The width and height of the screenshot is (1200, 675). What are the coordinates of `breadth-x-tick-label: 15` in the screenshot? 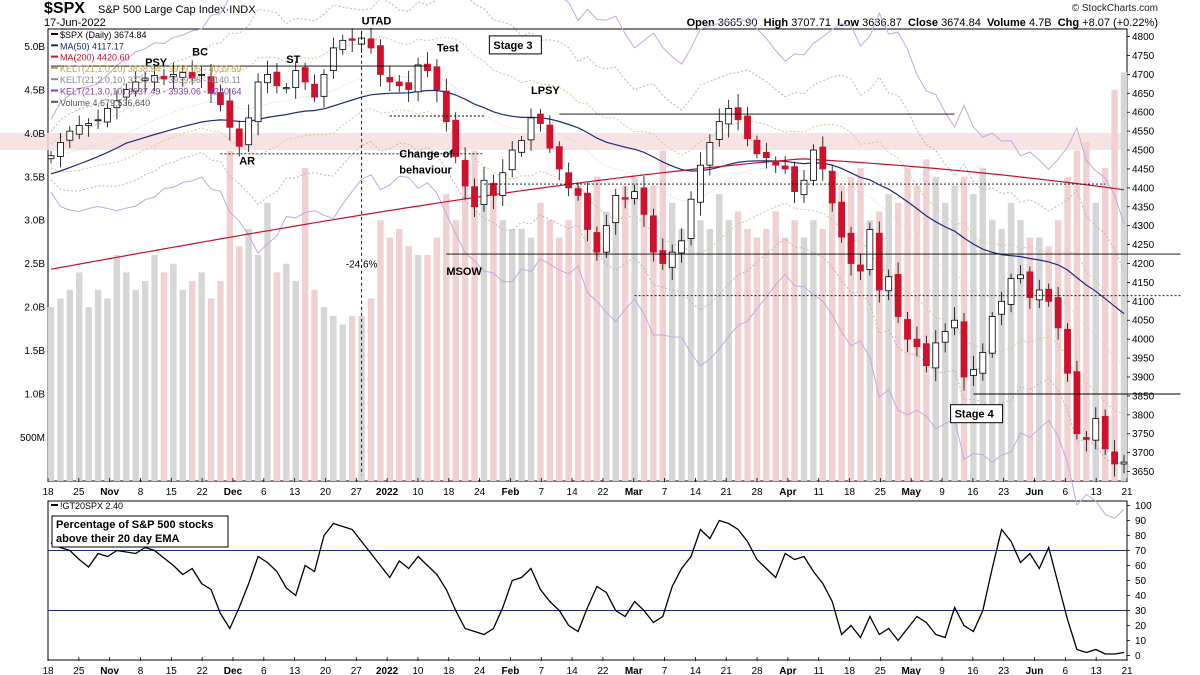 It's located at (172, 670).